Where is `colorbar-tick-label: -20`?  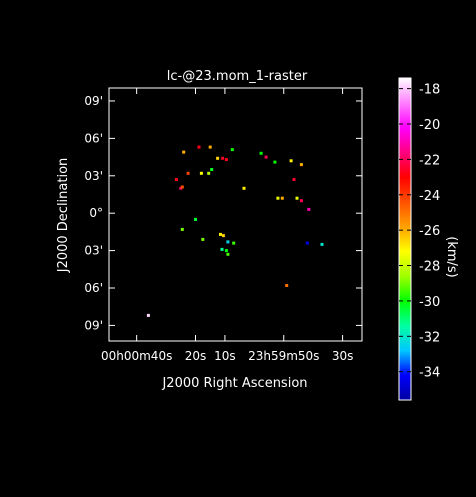 colorbar-tick-label: -20 is located at coordinates (429, 125).